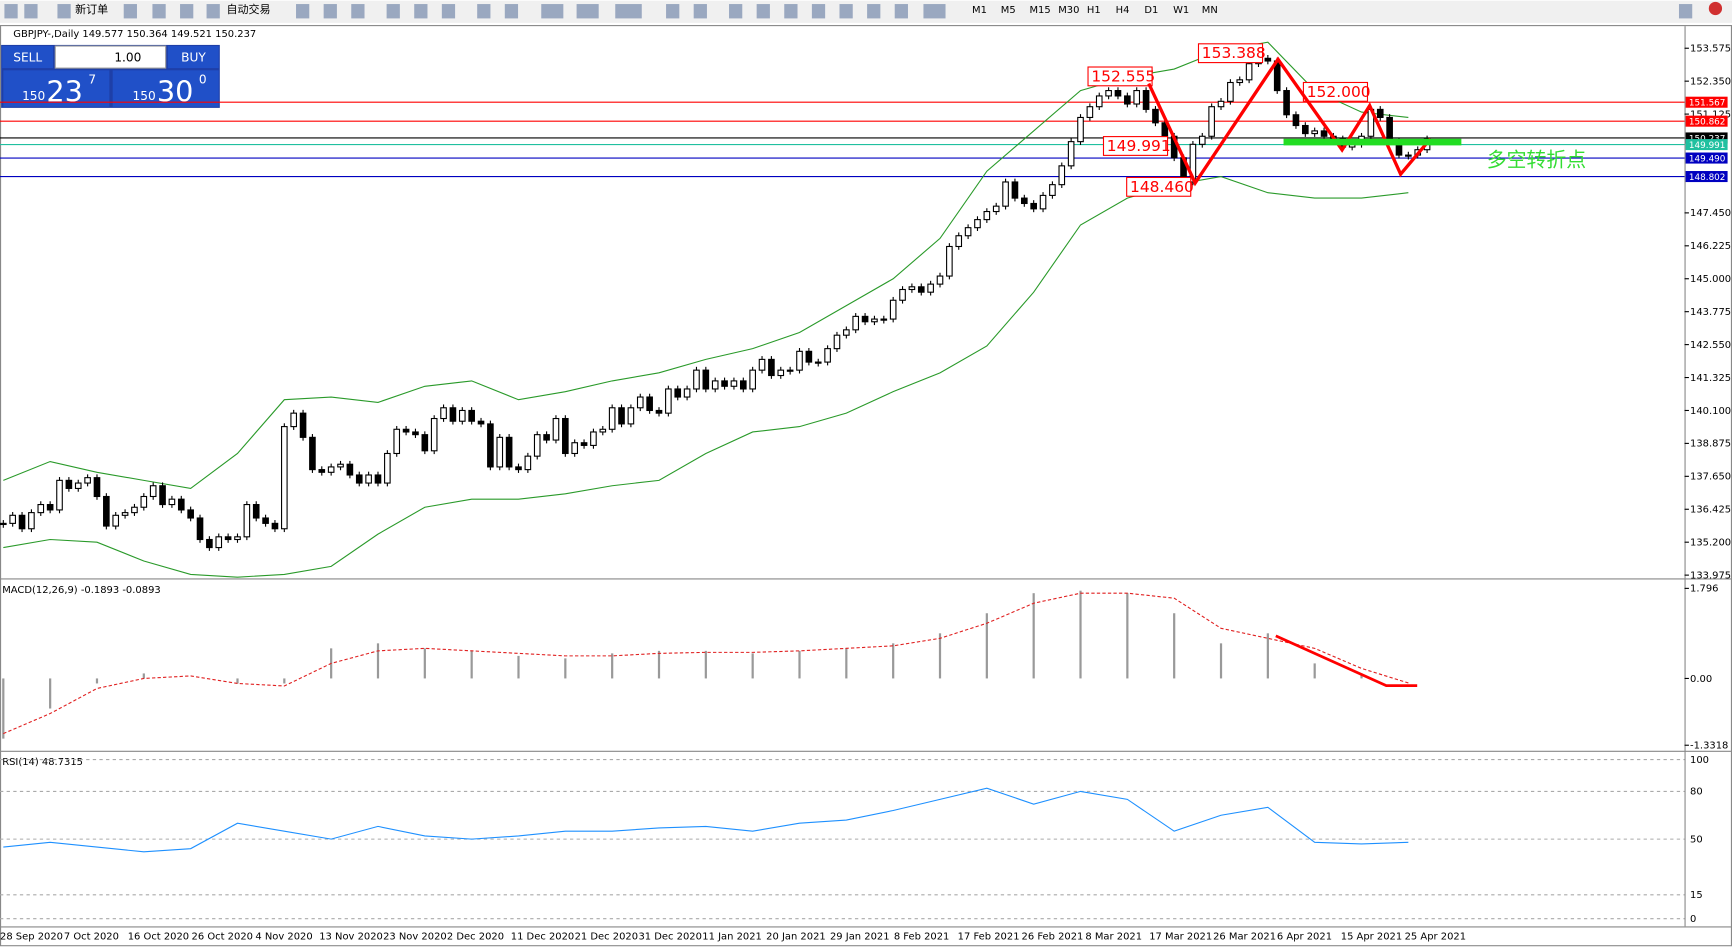  Describe the element at coordinates (1151, 10) in the screenshot. I see `timeframe: D1` at that location.